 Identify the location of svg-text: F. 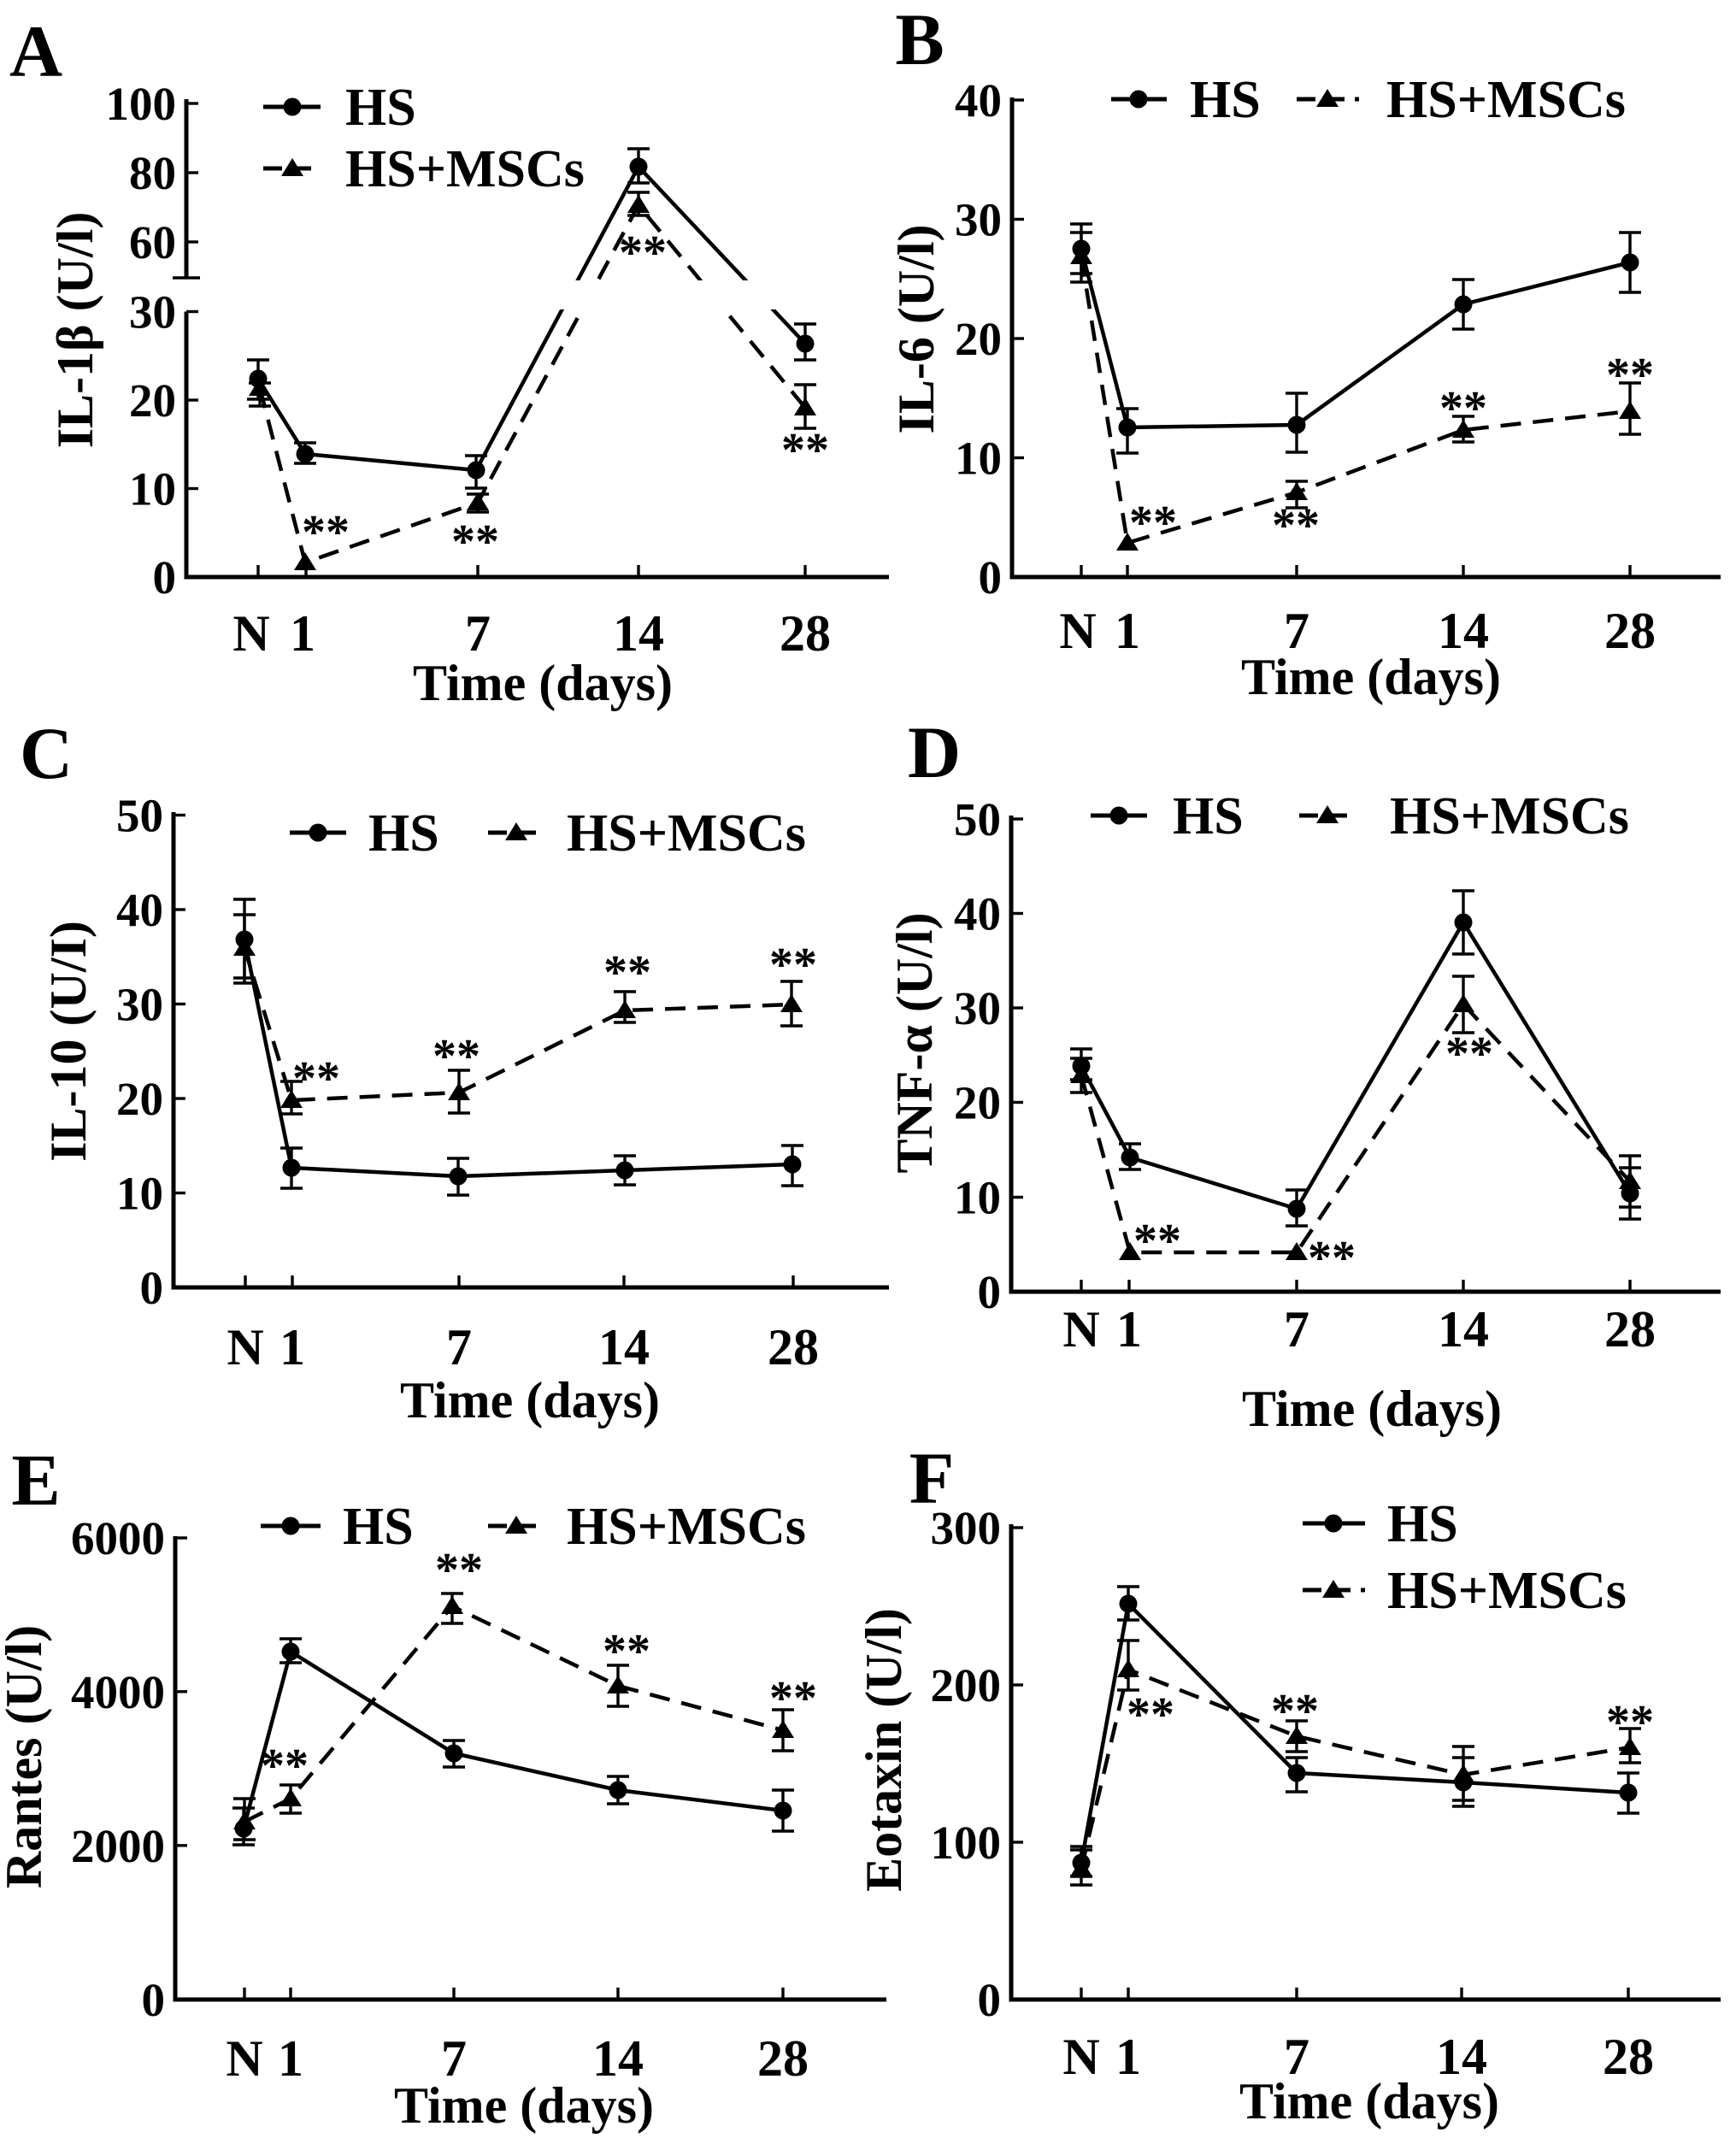
(932, 1478).